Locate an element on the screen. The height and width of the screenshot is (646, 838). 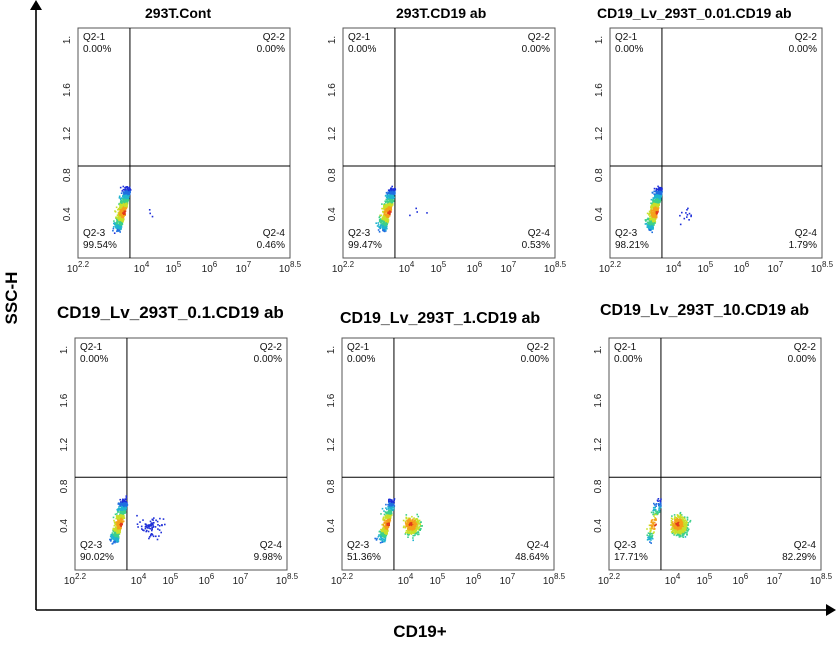
x-tick-label: 10⁷ is located at coordinates (509, 267).